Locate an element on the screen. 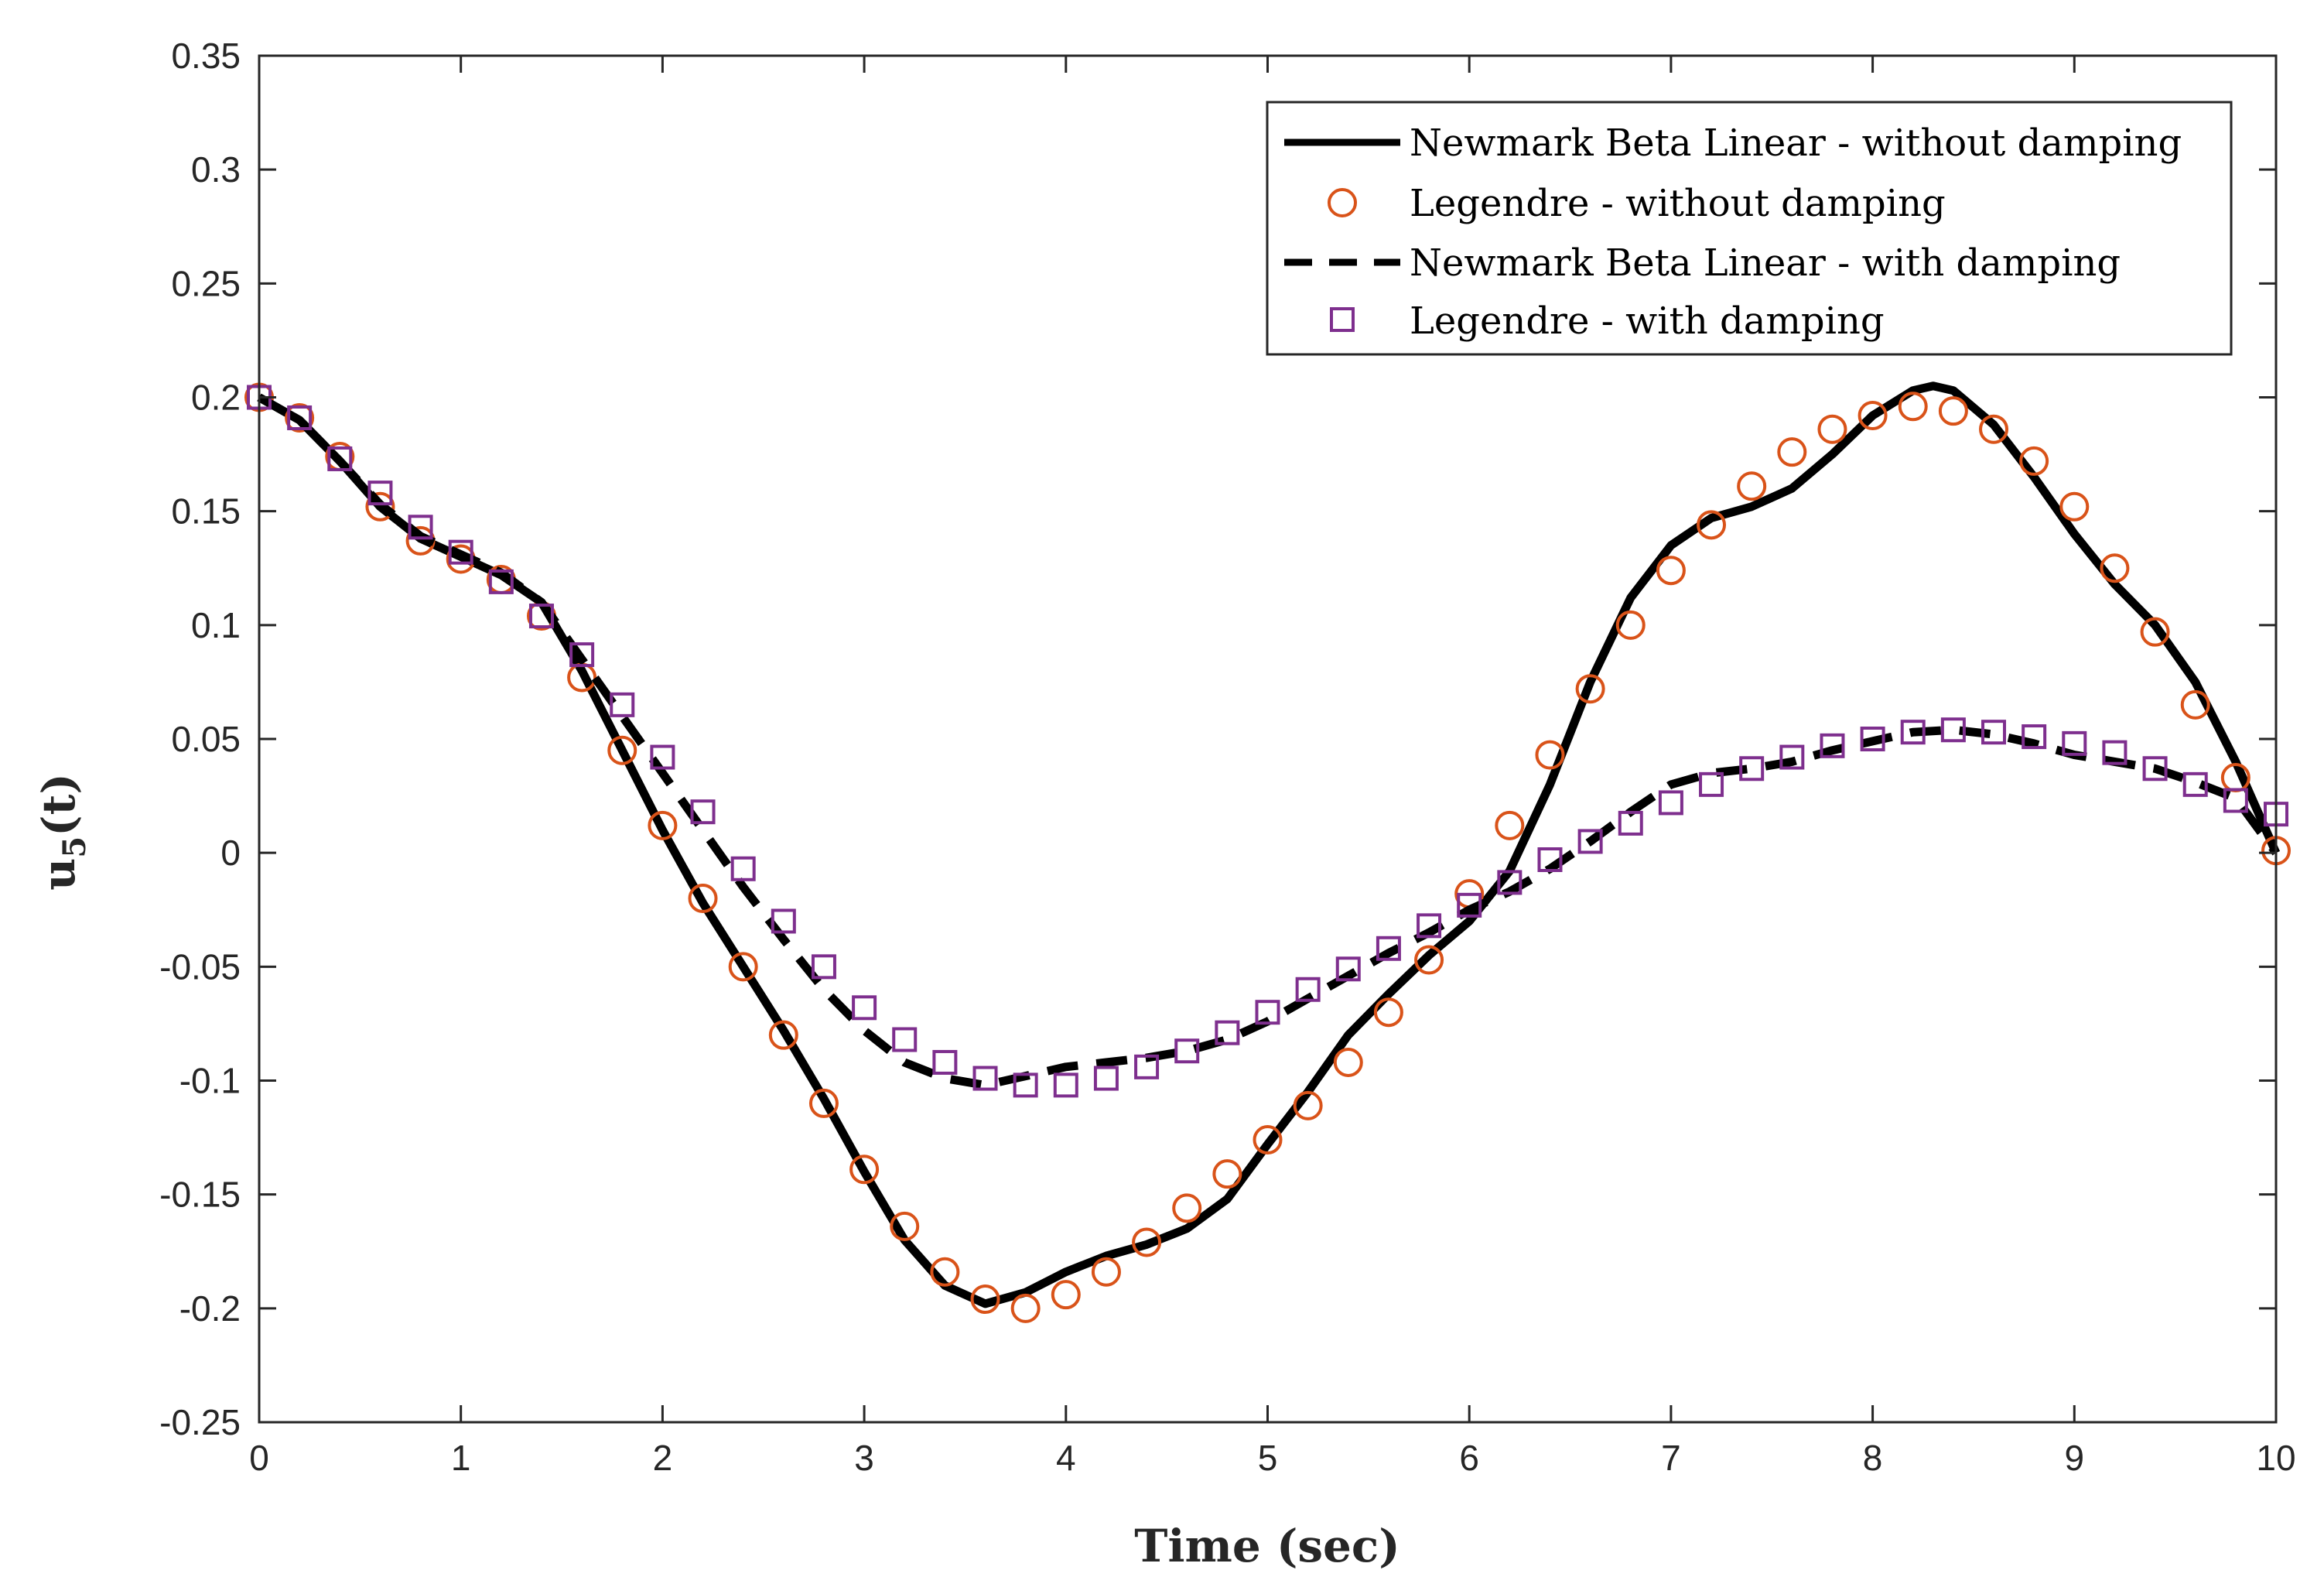  legend-label-newmark-damping: Newmark Beta Linear - with damping is located at coordinates (1765, 263).